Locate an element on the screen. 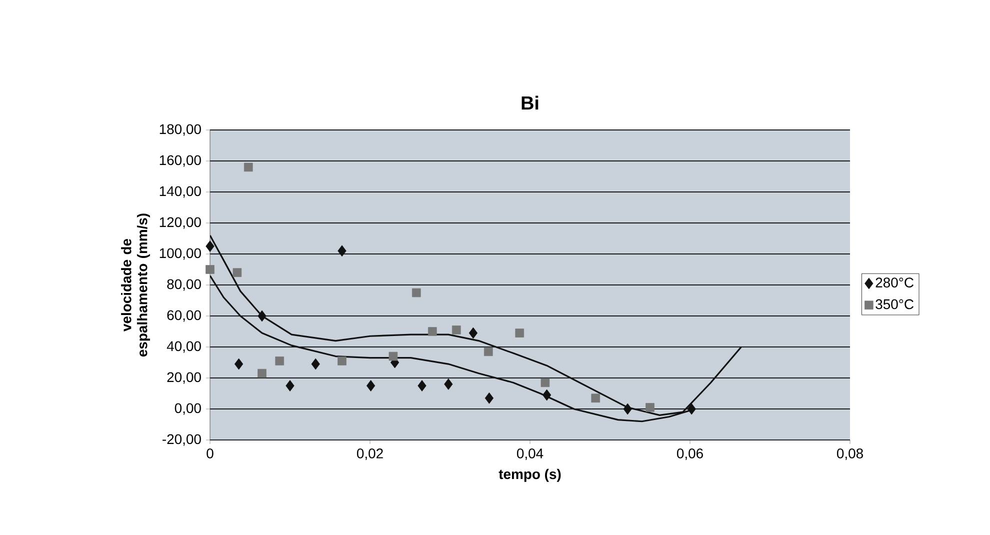 Image resolution: width=990 pixels, height=535 pixels. x-tick-label: 0,04 is located at coordinates (530, 454).